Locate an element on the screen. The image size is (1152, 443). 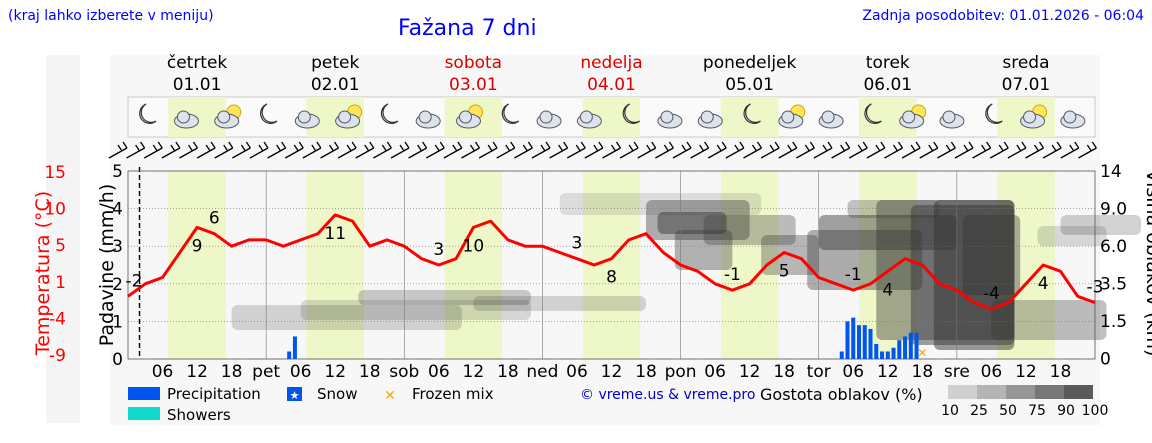
density-step-label: 25 is located at coordinates (979, 411).